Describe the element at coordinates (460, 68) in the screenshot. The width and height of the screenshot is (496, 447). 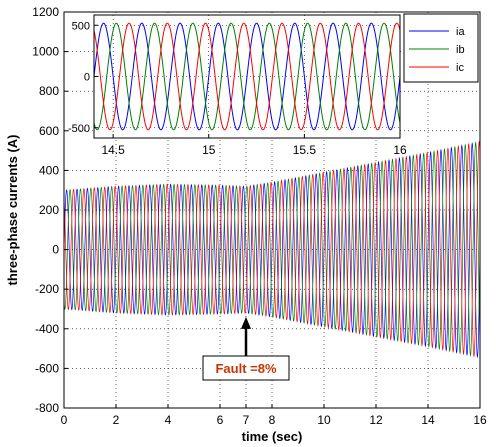
I see `legend-label-ic: ic` at that location.